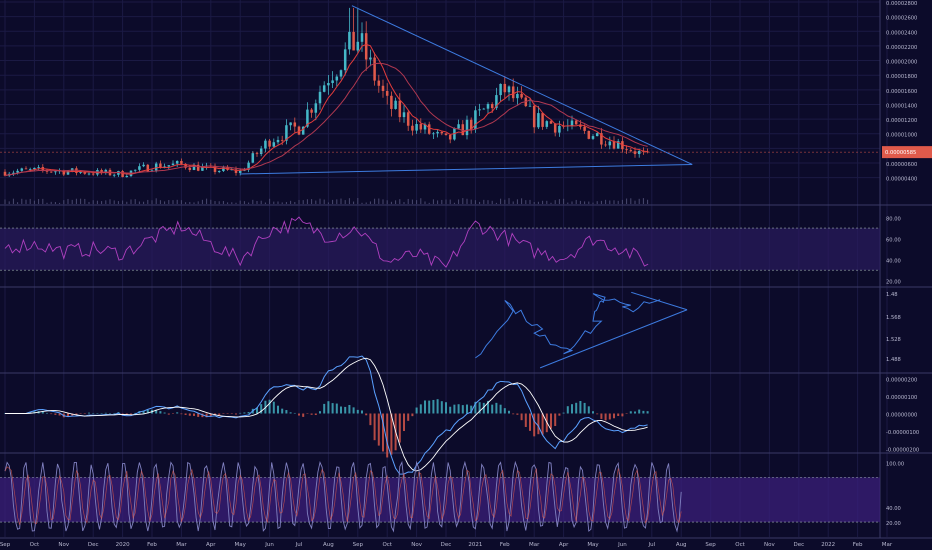 The height and width of the screenshot is (550, 932). What do you see at coordinates (901, 19) in the screenshot?
I see `price-tick-1: 0.00002600` at bounding box center [901, 19].